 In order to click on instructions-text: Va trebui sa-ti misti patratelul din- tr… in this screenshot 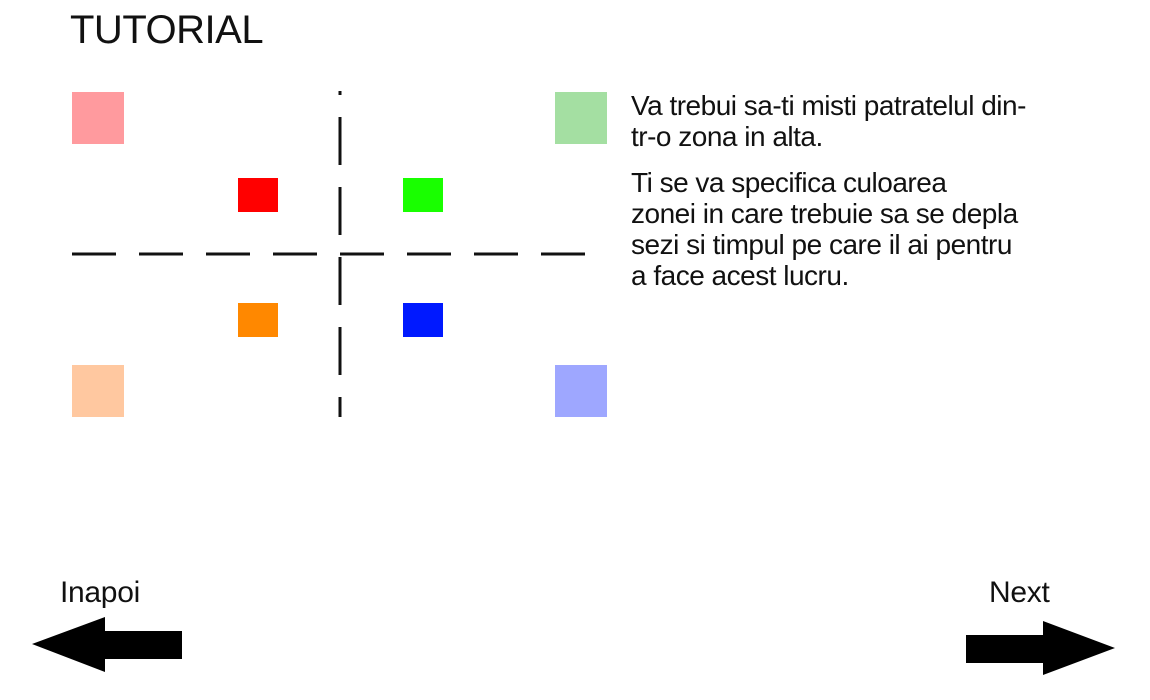, I will do `click(886, 198)`.